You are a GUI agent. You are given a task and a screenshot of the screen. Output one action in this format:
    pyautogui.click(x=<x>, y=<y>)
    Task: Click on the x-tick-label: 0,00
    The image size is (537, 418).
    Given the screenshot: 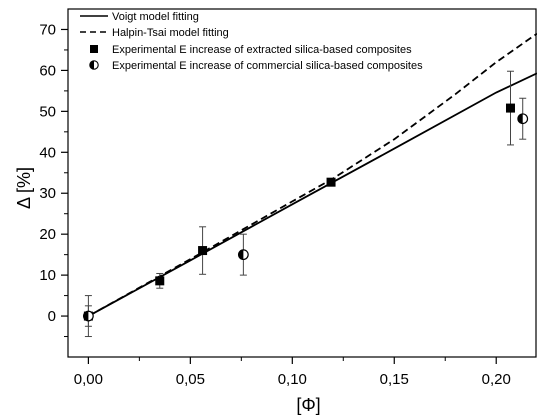 What is the action you would take?
    pyautogui.click(x=88, y=379)
    